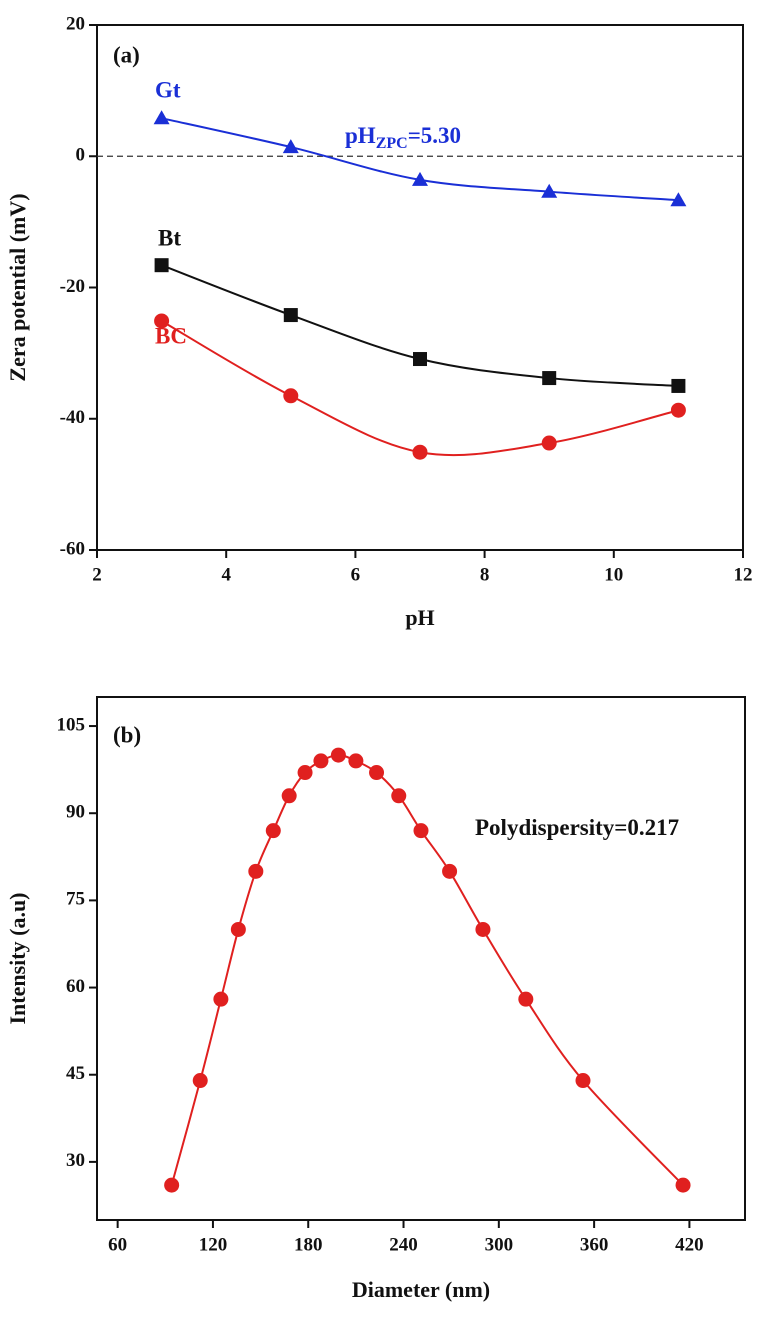 Image resolution: width=774 pixels, height=1317 pixels. What do you see at coordinates (421, 1289) in the screenshot?
I see `x-axis-label: Diameter (nm)` at bounding box center [421, 1289].